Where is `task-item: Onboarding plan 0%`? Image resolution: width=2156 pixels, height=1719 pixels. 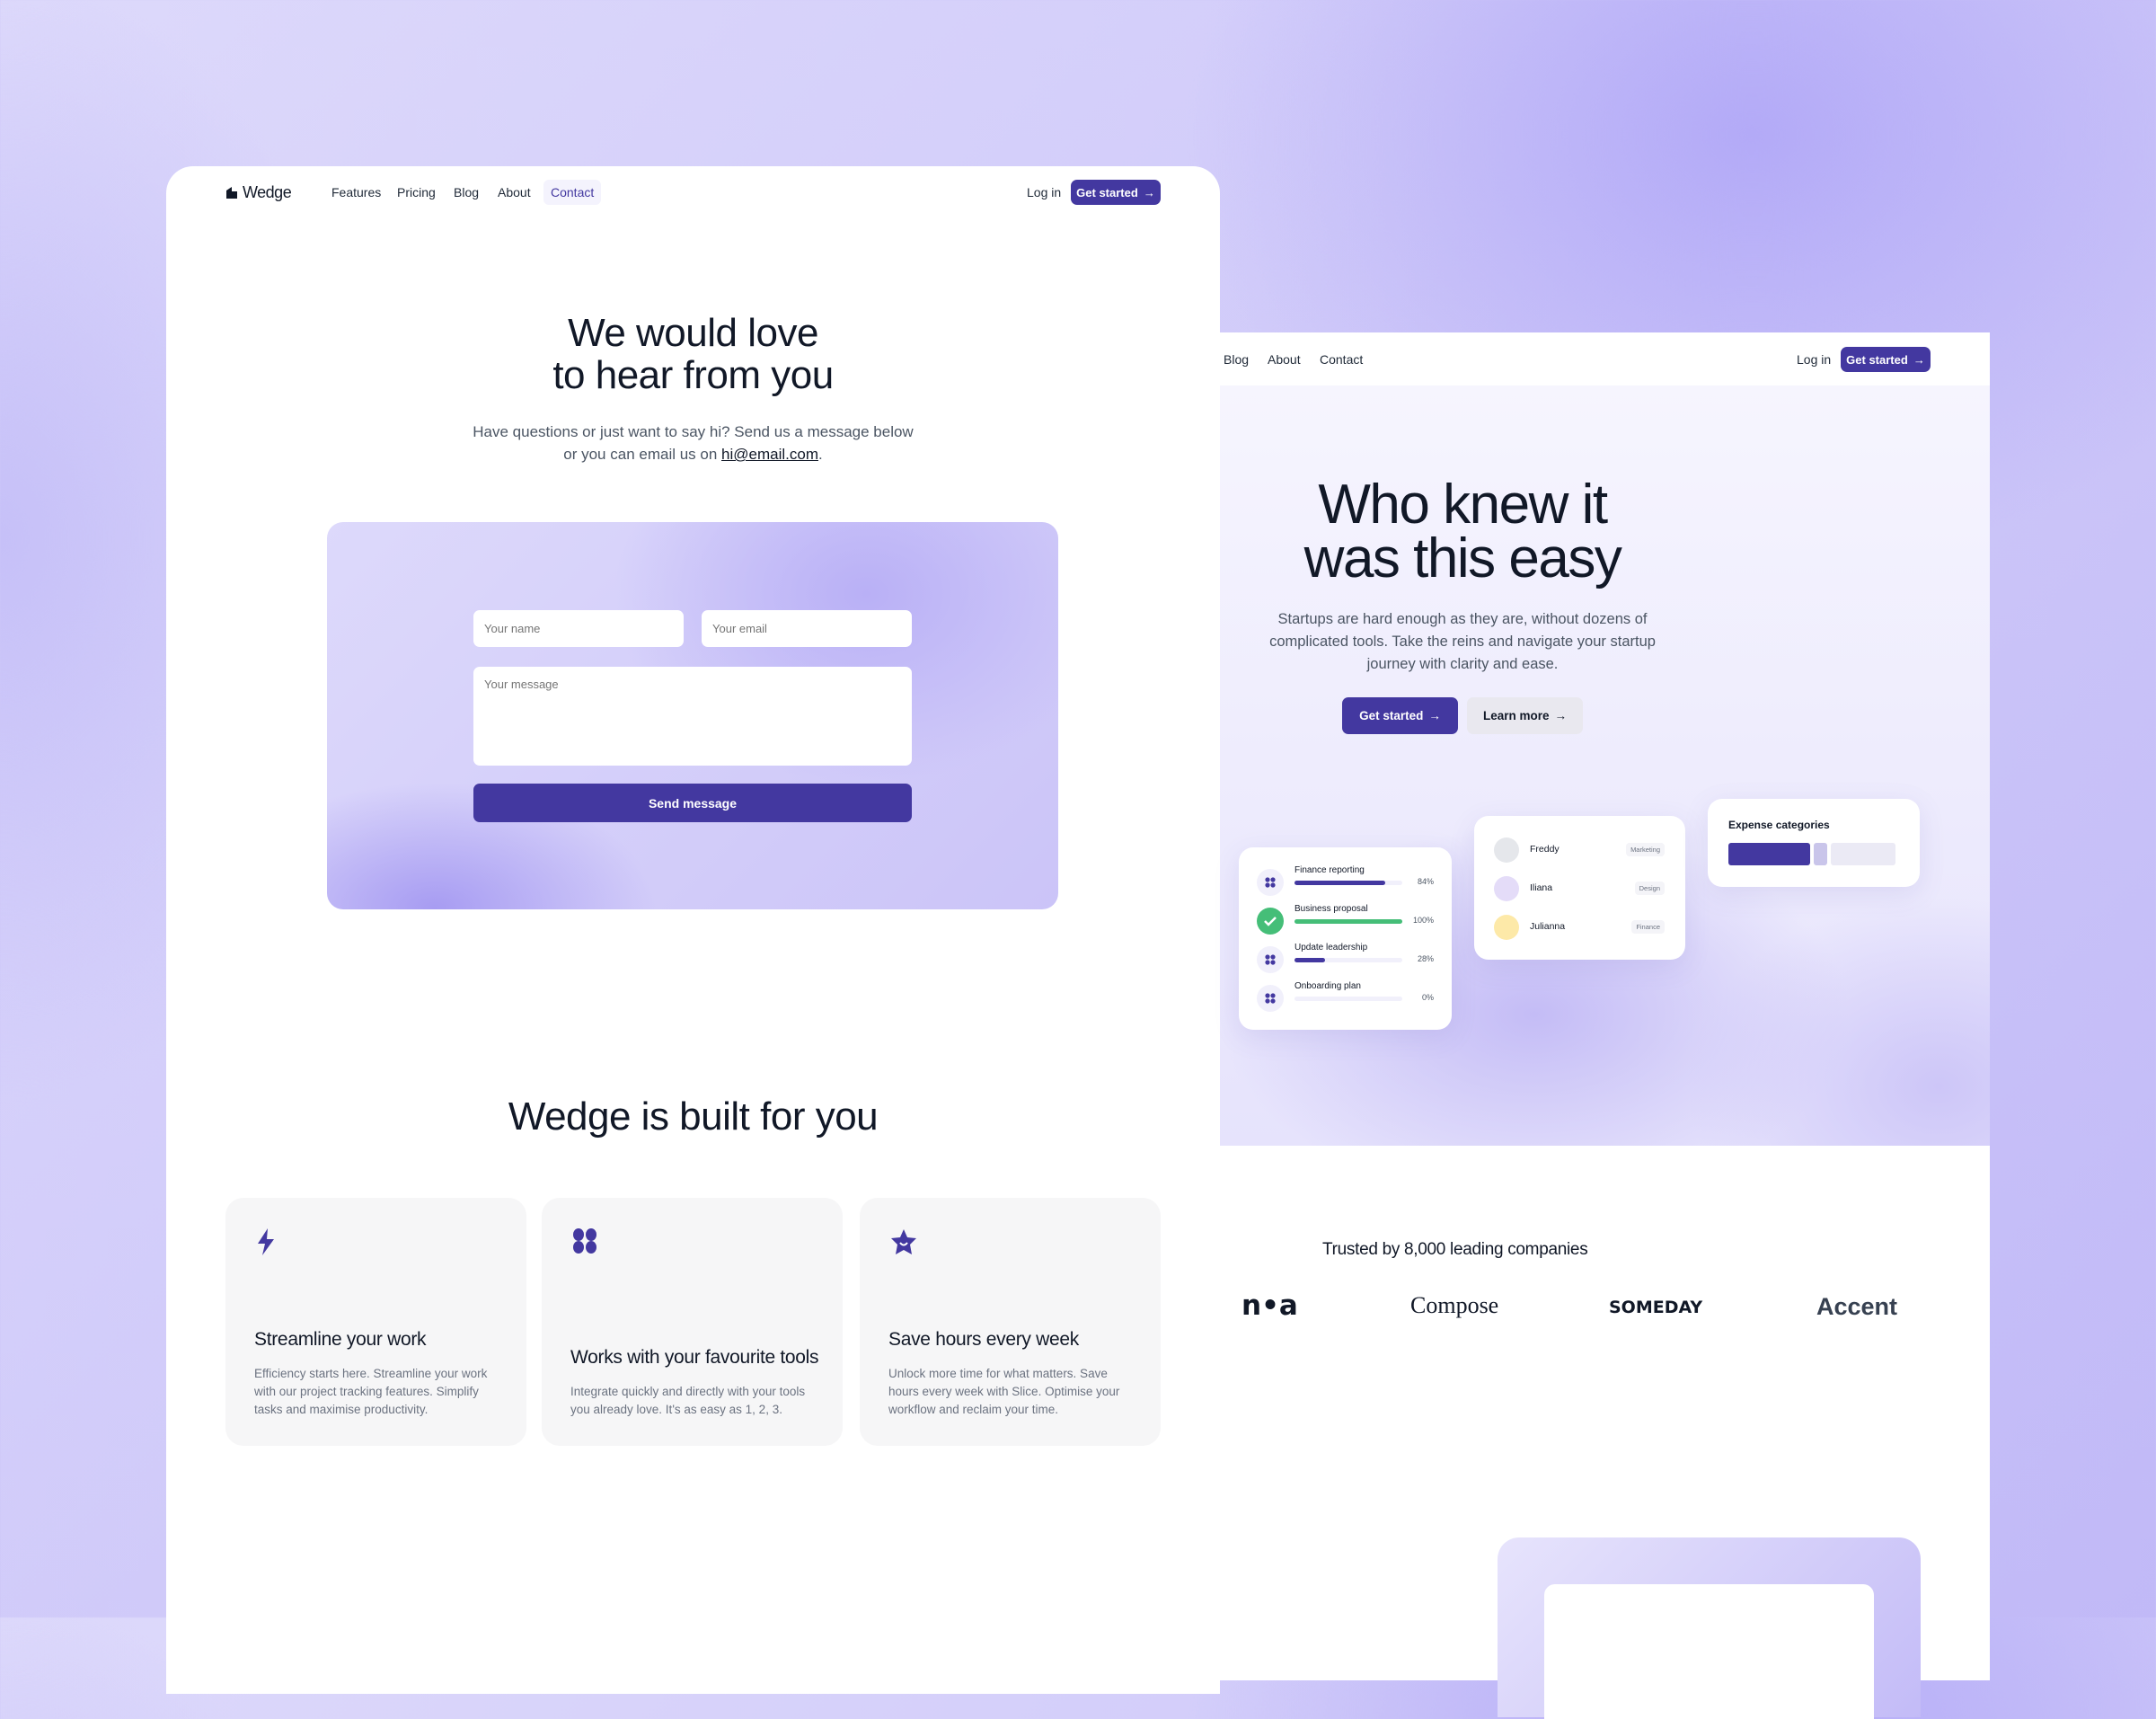
task-item: Onboarding plan 0% is located at coordinates (1346, 1001).